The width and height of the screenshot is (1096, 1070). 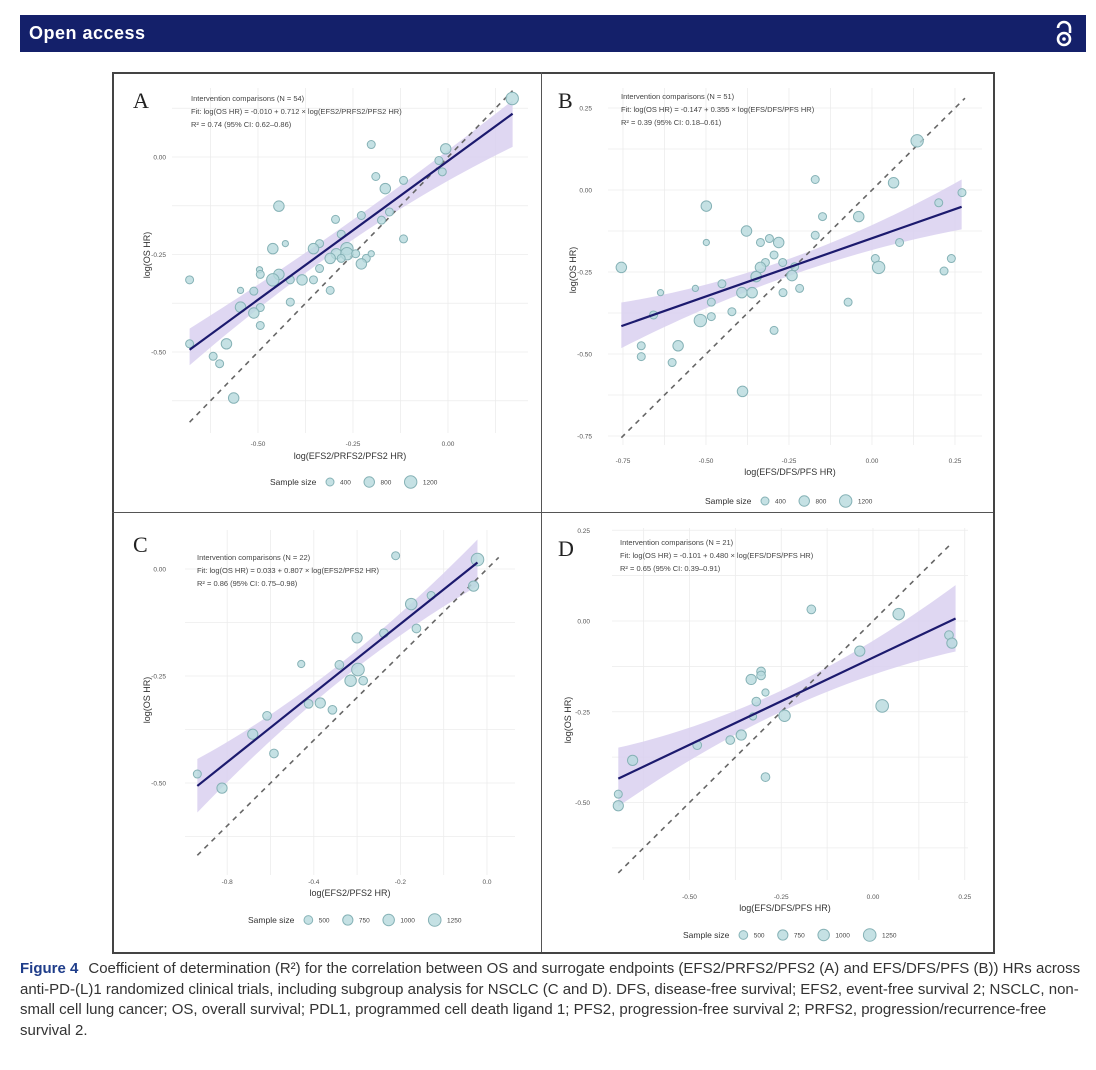 What do you see at coordinates (872, 461) in the screenshot?
I see `x-tick-label: 0.00` at bounding box center [872, 461].